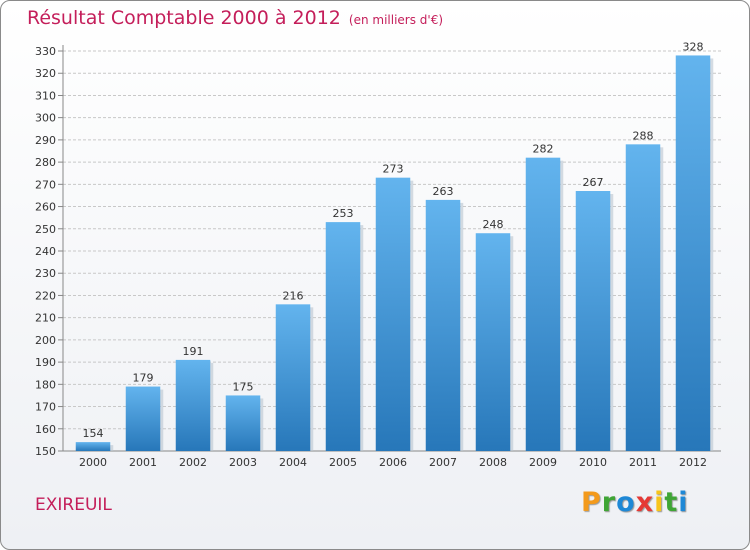  Describe the element at coordinates (693, 462) in the screenshot. I see `x-tick-label: 2012` at that location.